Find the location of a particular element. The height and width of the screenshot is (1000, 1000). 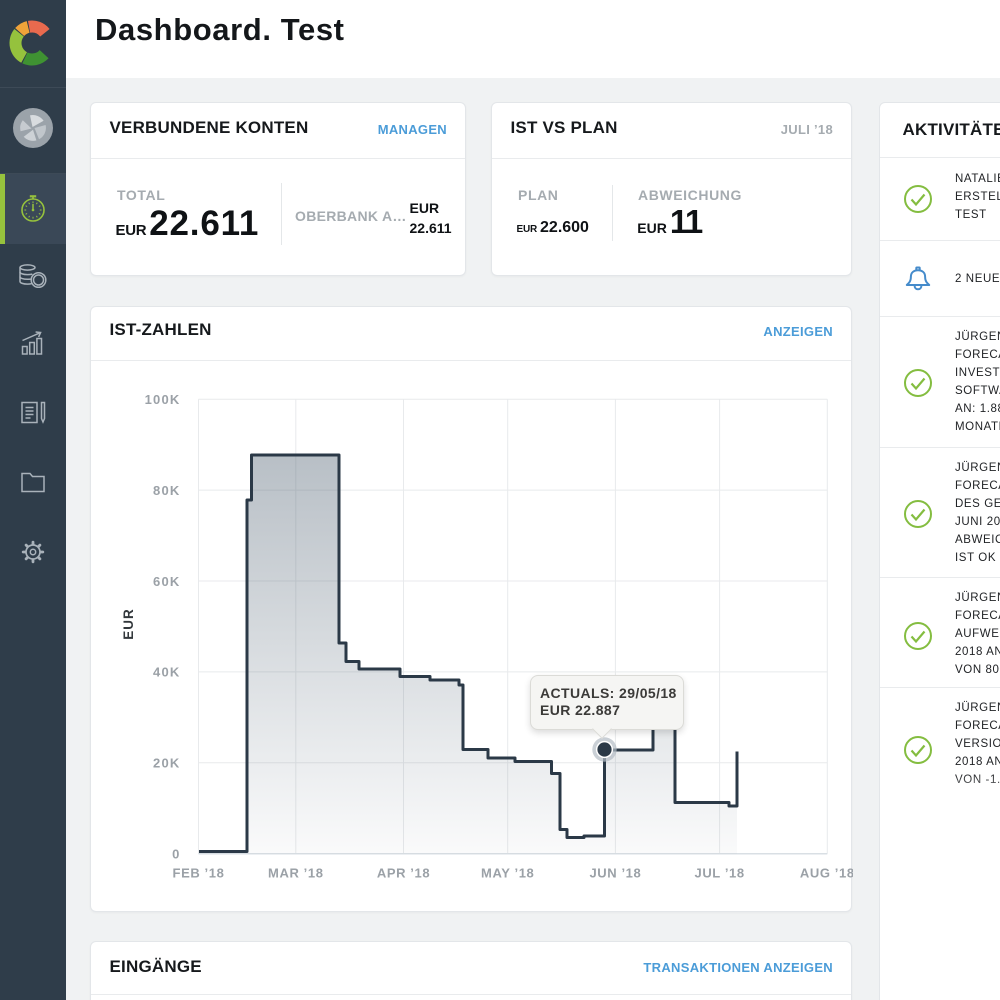

svg-text: 60K is located at coordinates (166, 581).